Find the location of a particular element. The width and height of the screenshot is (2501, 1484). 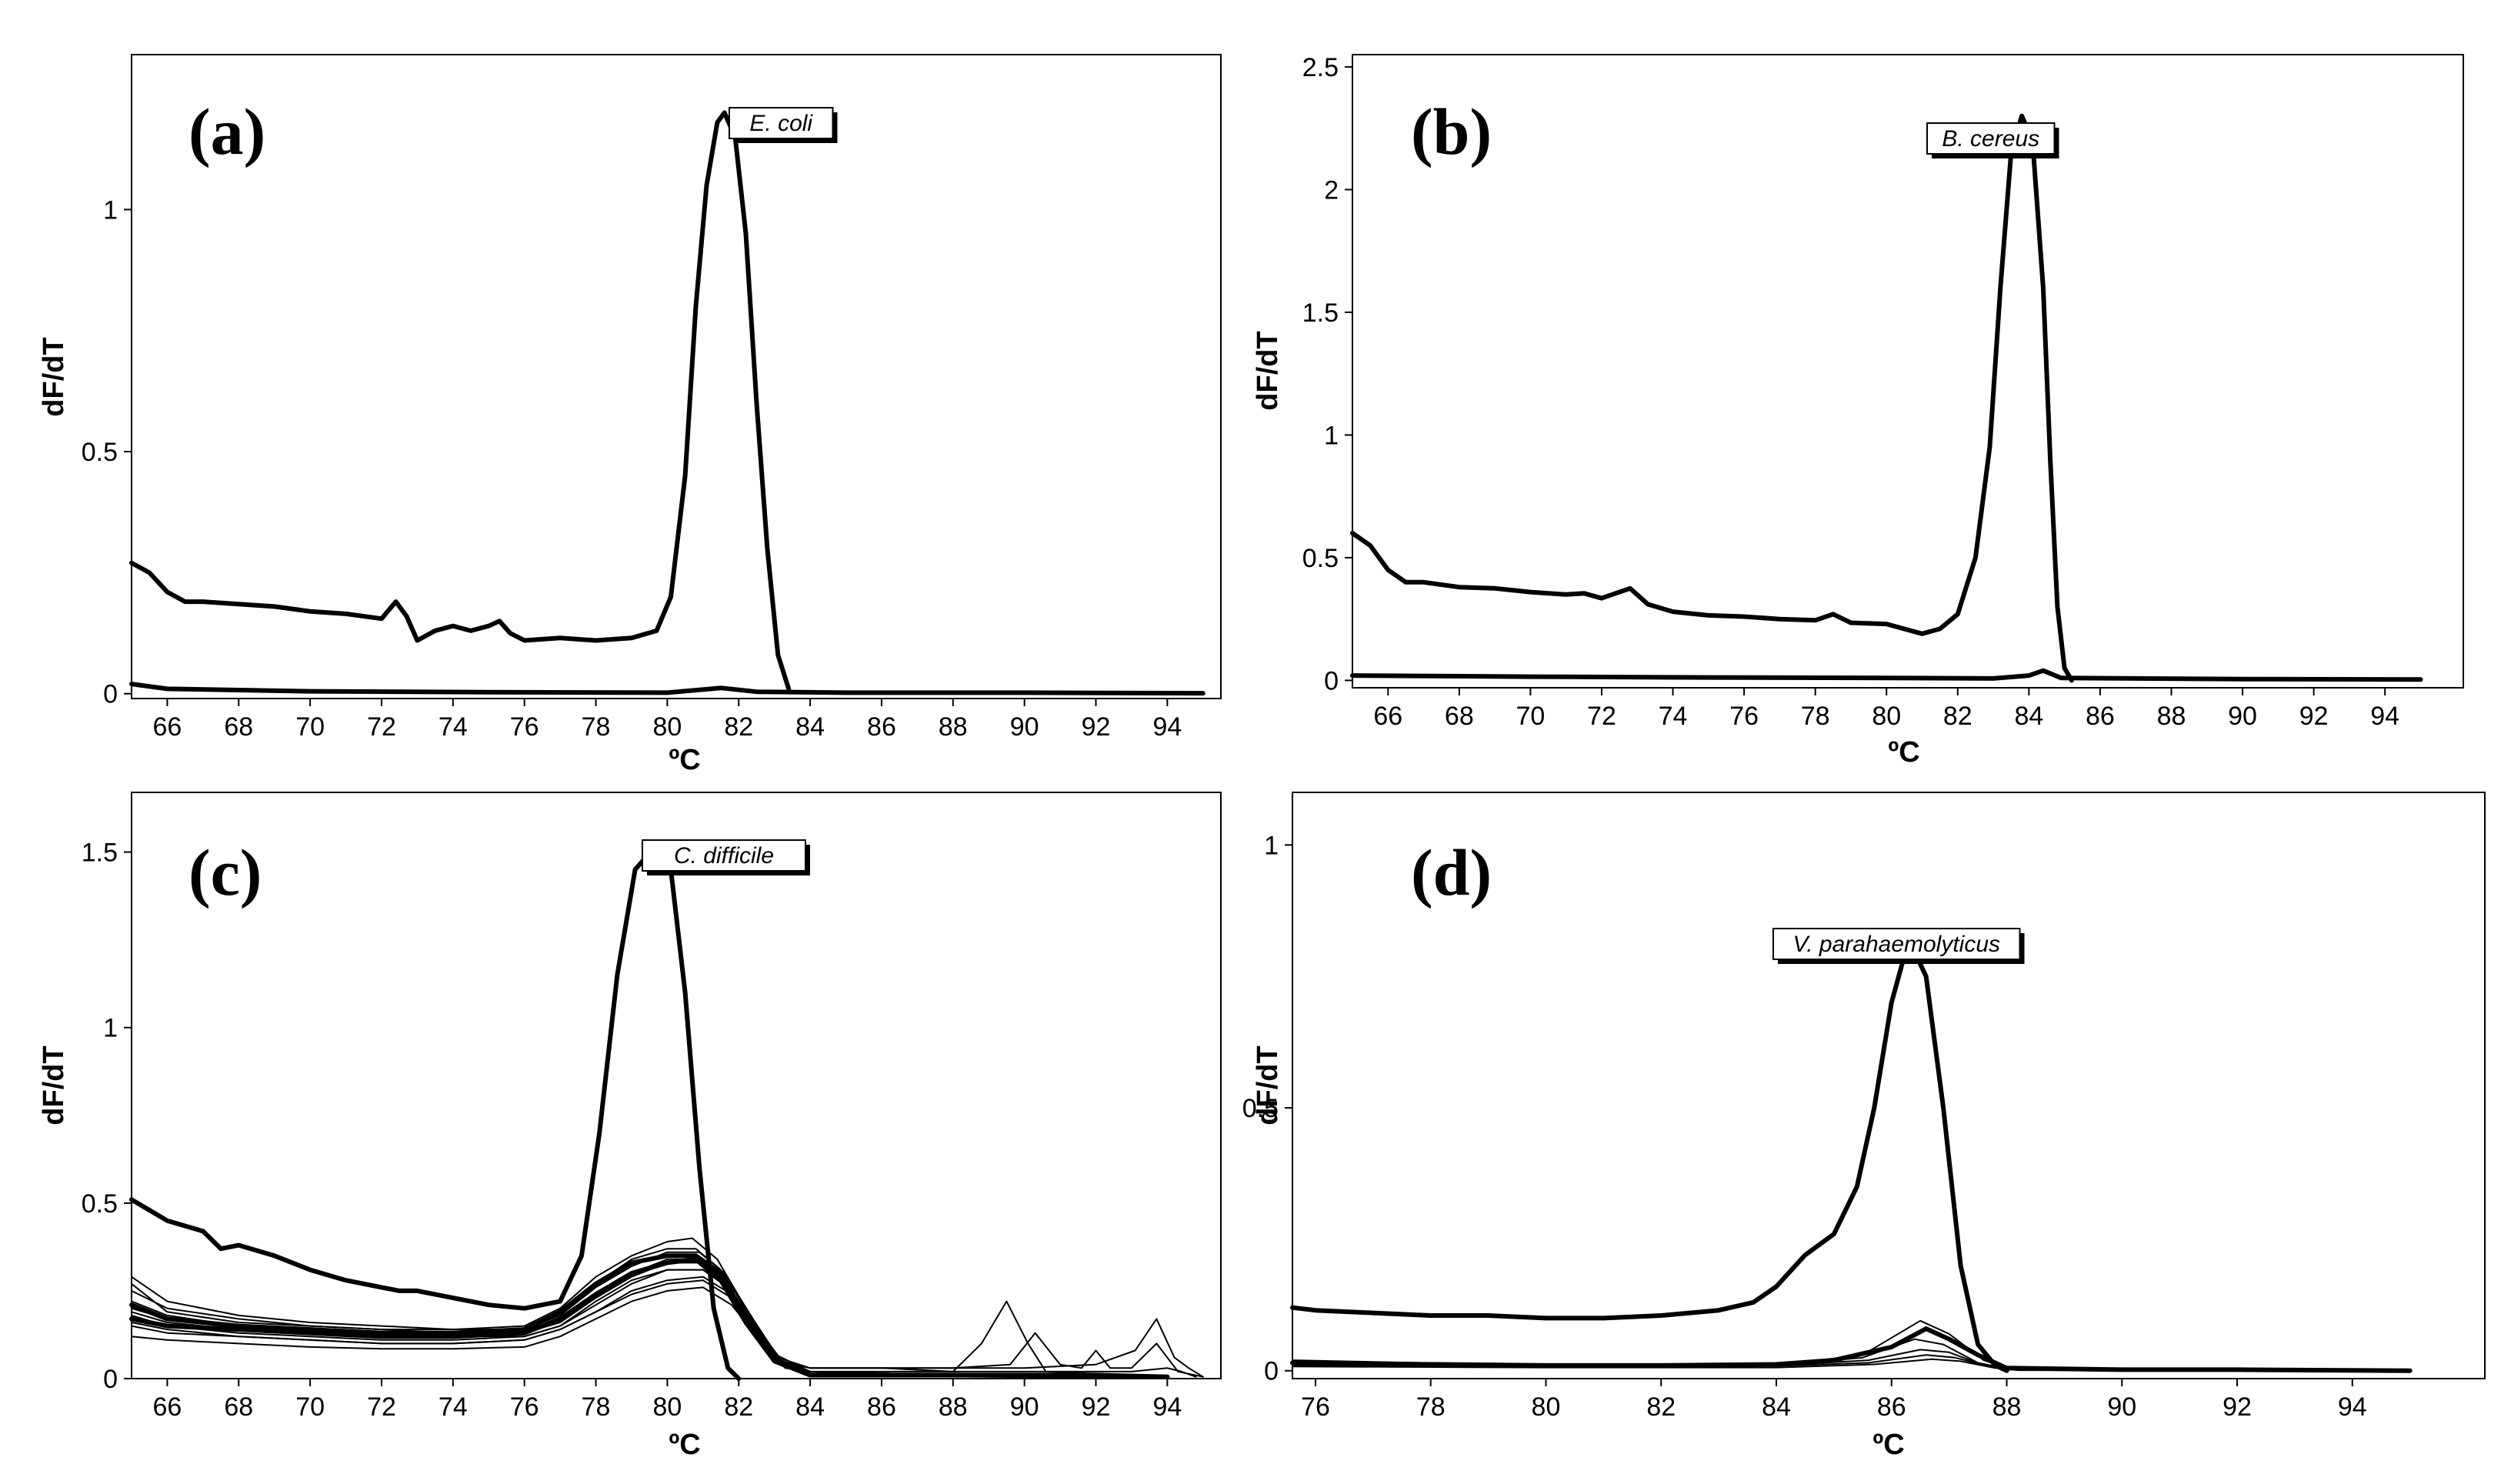

annotation-label: B. cereus is located at coordinates (1990, 139).